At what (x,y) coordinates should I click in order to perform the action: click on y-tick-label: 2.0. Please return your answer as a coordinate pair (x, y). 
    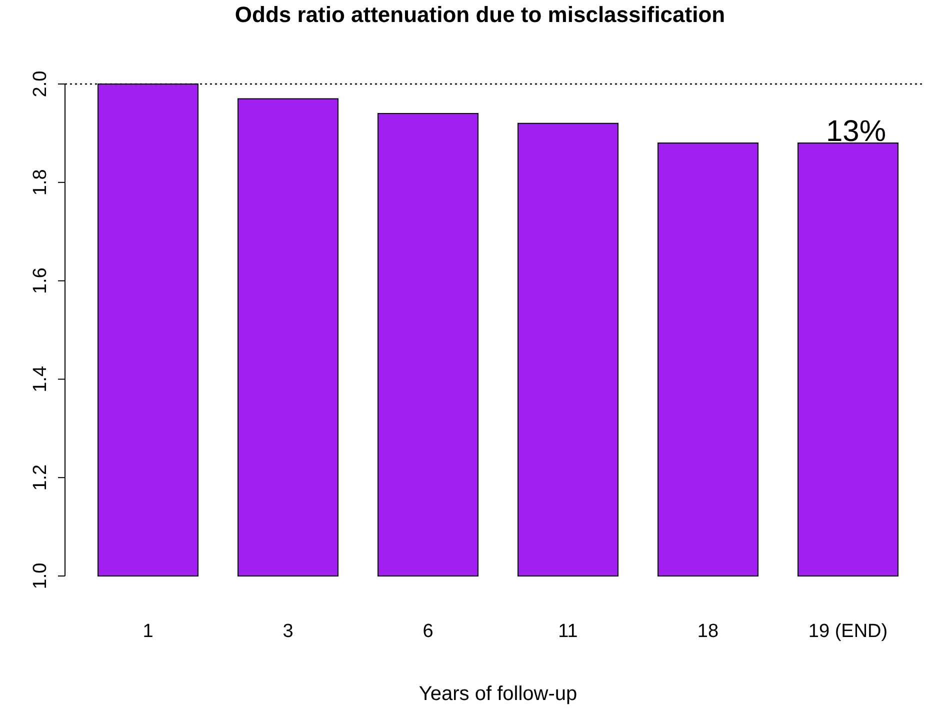
    Looking at the image, I should click on (40, 84).